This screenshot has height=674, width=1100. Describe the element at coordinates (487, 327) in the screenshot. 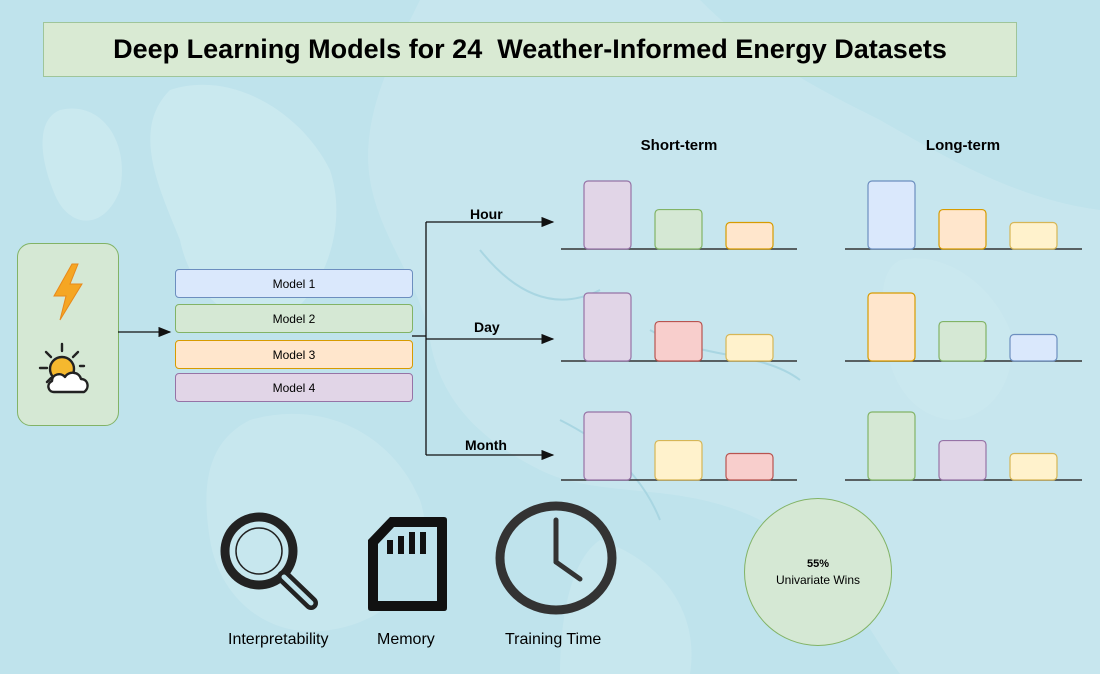

I see `day-label: Day` at that location.